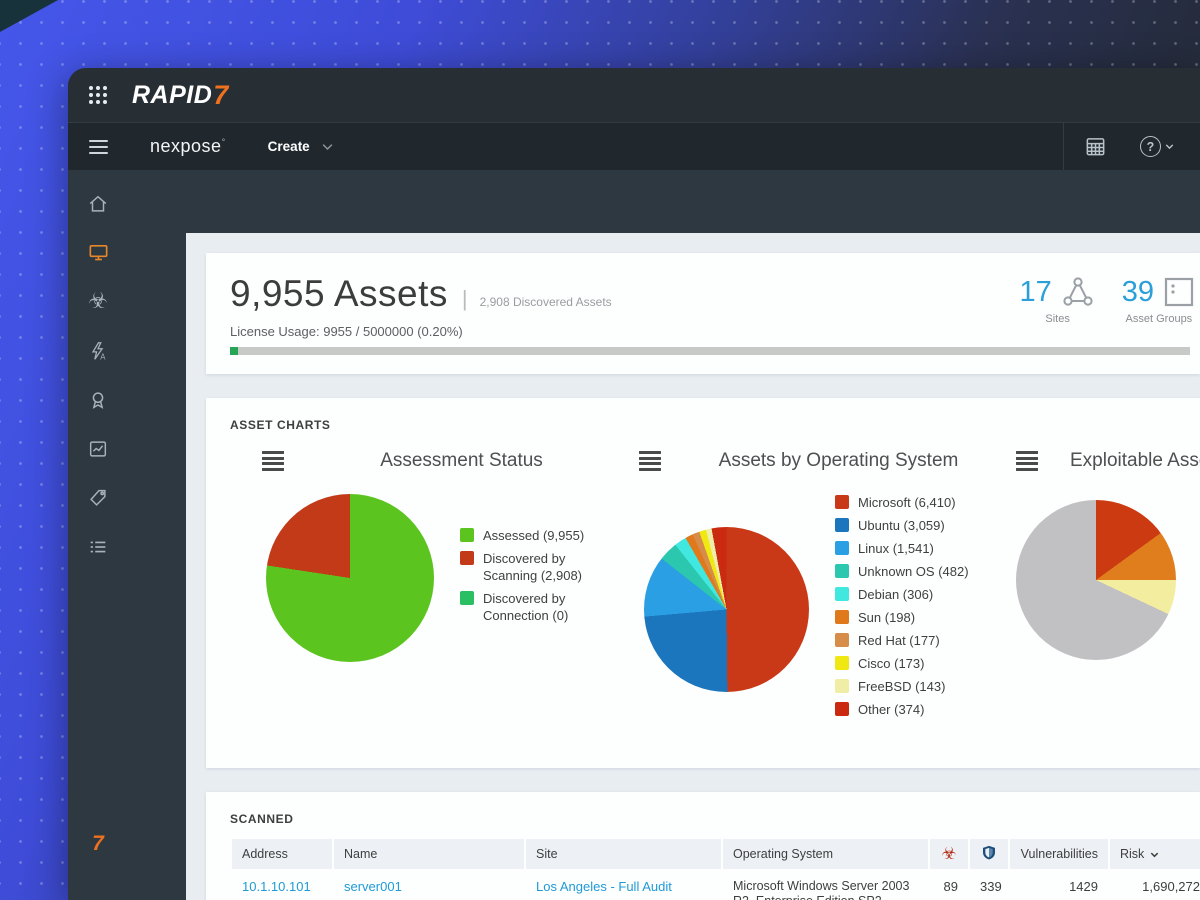 The height and width of the screenshot is (900, 1200). What do you see at coordinates (533, 566) in the screenshot?
I see `legend-label: Discovered by Scanning (2,908)` at bounding box center [533, 566].